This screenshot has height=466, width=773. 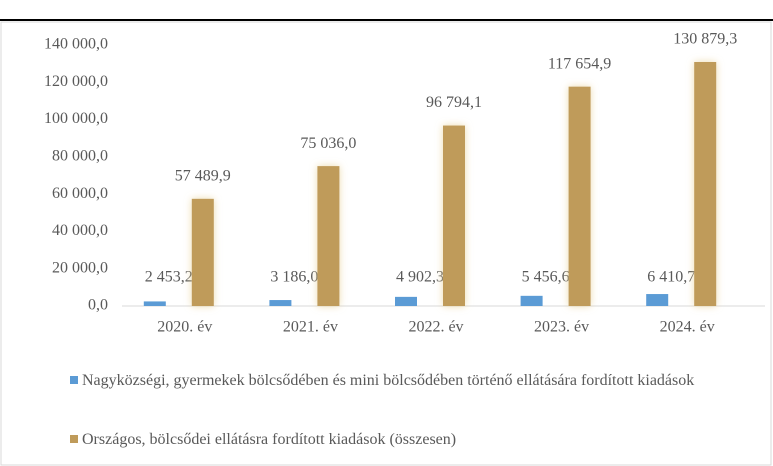 What do you see at coordinates (310, 327) in the screenshot?
I see `x-tick-label: 2021. év` at bounding box center [310, 327].